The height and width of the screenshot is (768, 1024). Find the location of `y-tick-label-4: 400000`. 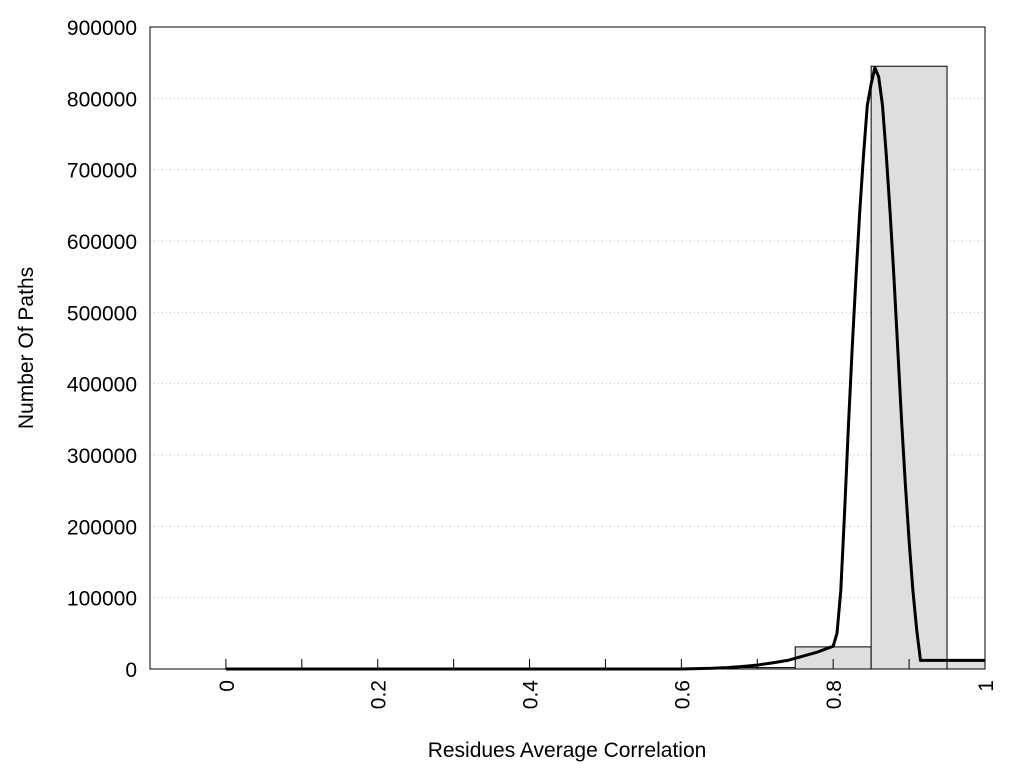

y-tick-label-4: 400000 is located at coordinates (102, 385).